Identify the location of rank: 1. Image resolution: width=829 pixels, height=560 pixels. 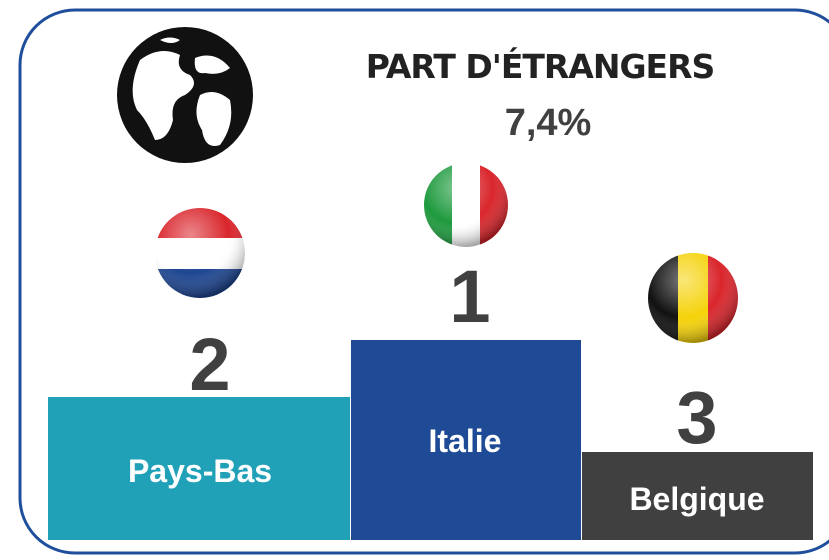
(469, 296).